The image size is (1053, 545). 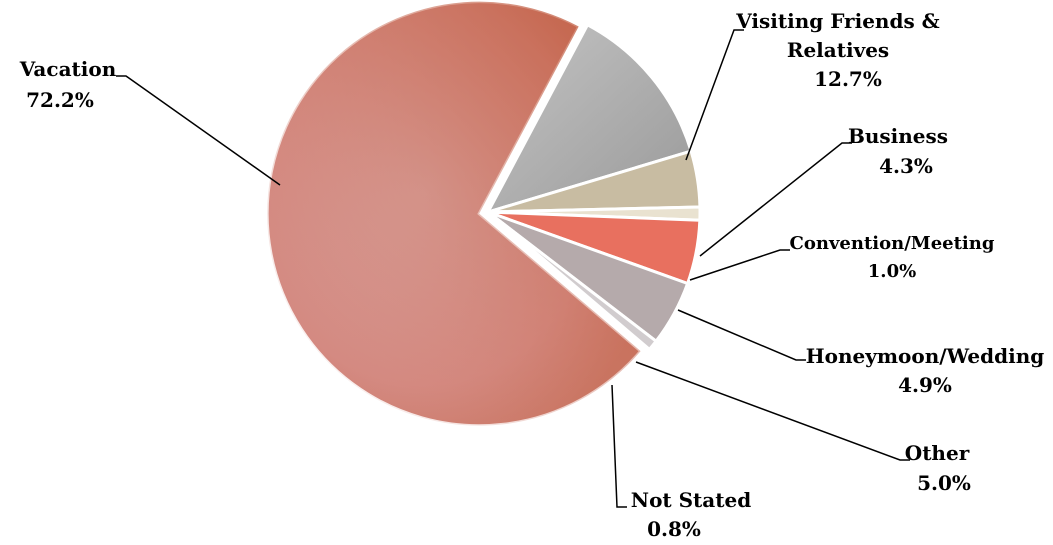 What do you see at coordinates (838, 50) in the screenshot?
I see `slice-category-label-visiting-friends-relatives-line-2: Relatives` at bounding box center [838, 50].